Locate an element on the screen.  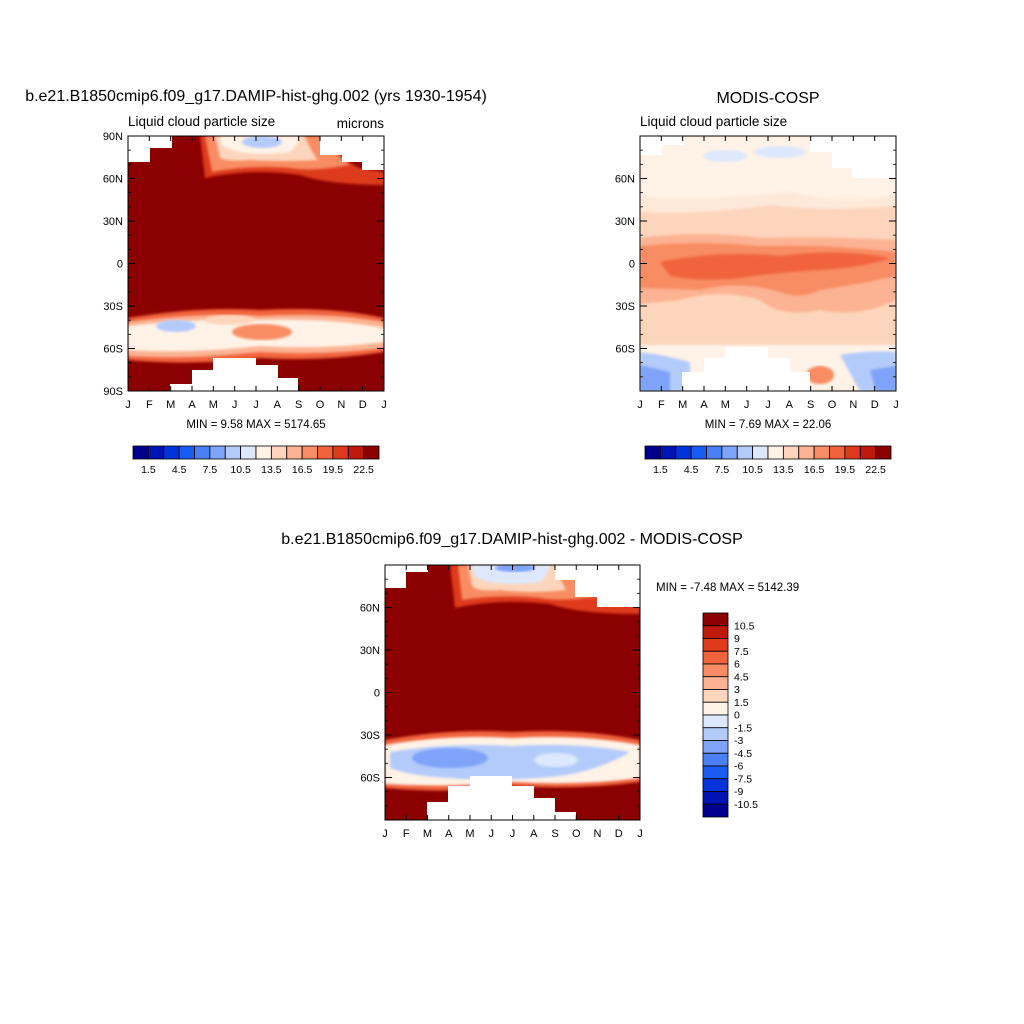
panel-obs: MODIS-COSP Liquid cloud particle size is located at coordinates (757, 283).